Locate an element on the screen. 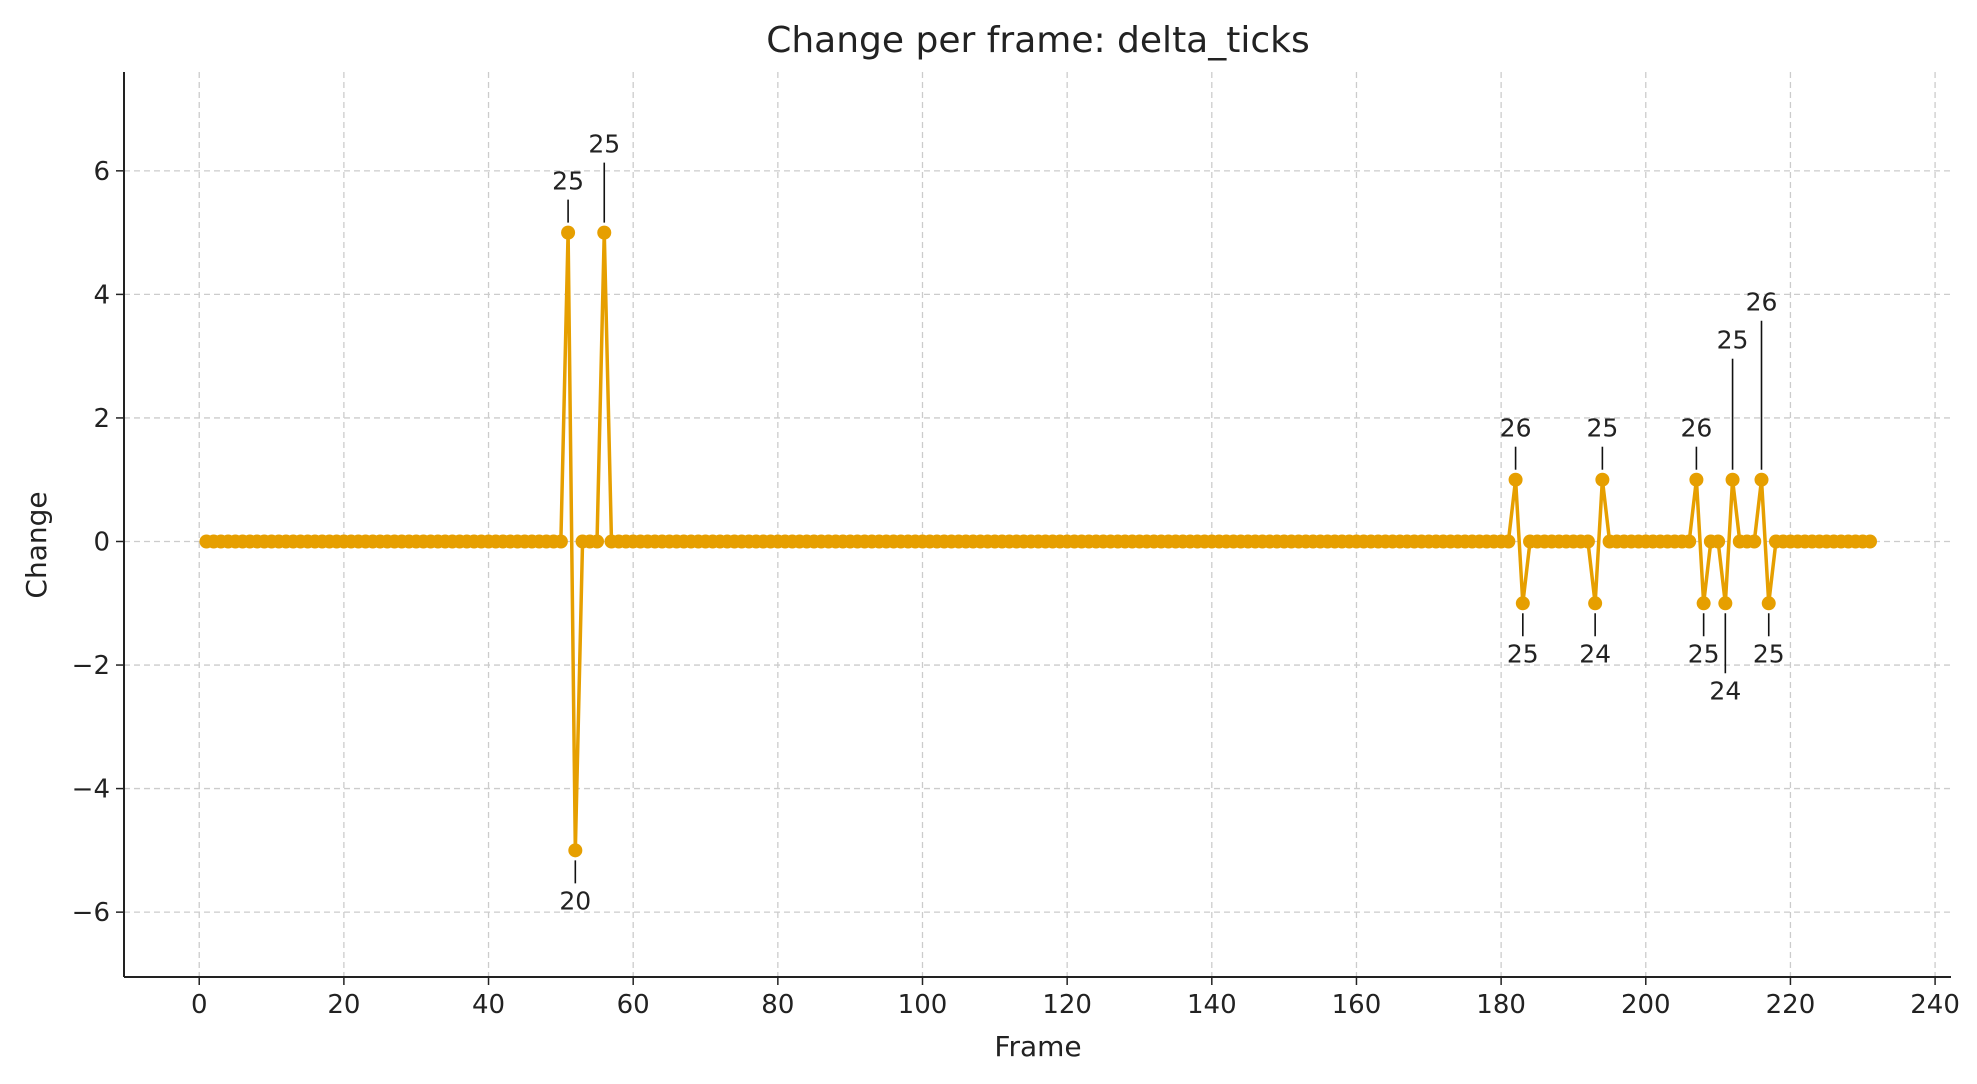 The height and width of the screenshot is (1084, 1977). x-tick-label: 160 is located at coordinates (1357, 1005).